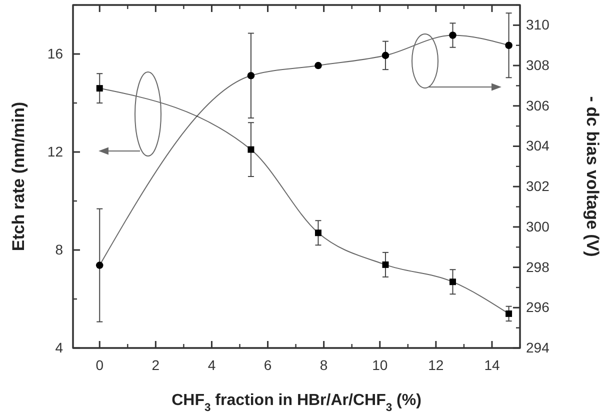 Image resolution: width=603 pixels, height=416 pixels. What do you see at coordinates (538, 105) in the screenshot?
I see `y2-tick-label: 306` at bounding box center [538, 105].